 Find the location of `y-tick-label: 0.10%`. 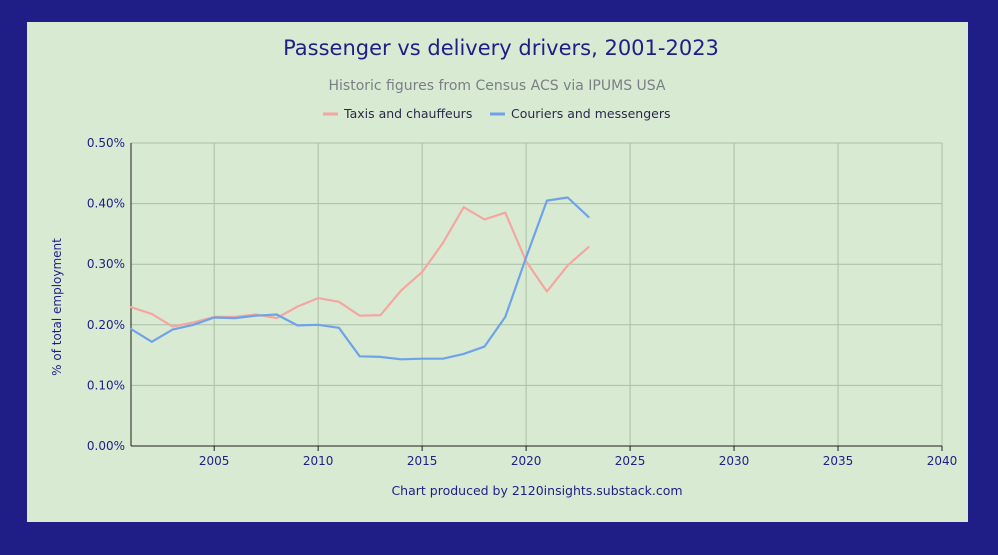

y-tick-label: 0.10% is located at coordinates (106, 385).